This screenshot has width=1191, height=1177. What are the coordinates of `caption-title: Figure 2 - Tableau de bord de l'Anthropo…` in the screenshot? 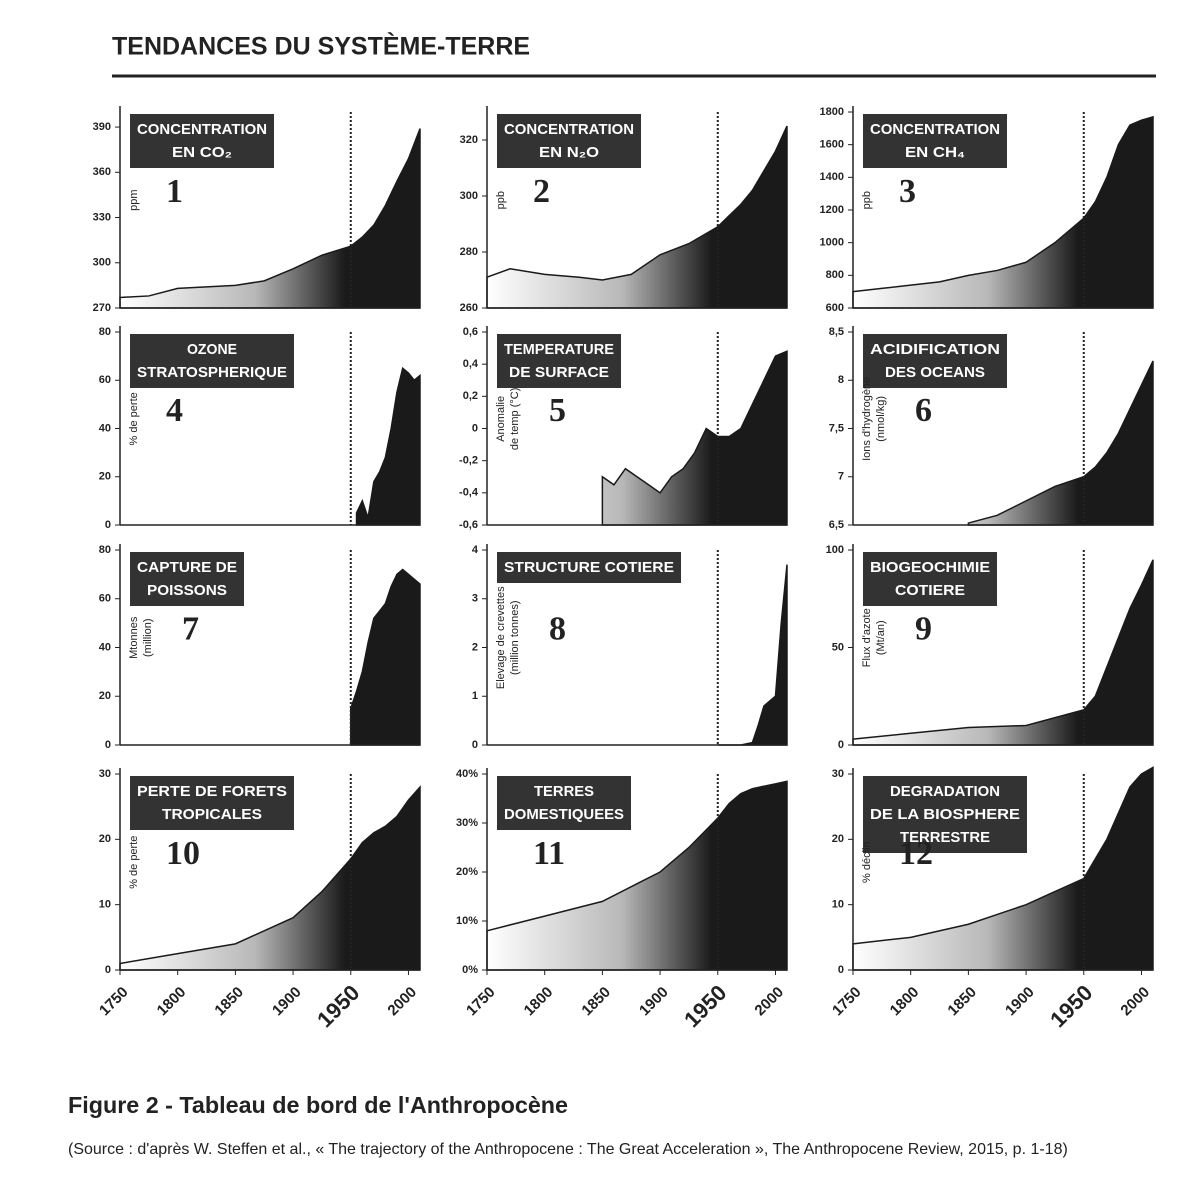 It's located at (318, 1105).